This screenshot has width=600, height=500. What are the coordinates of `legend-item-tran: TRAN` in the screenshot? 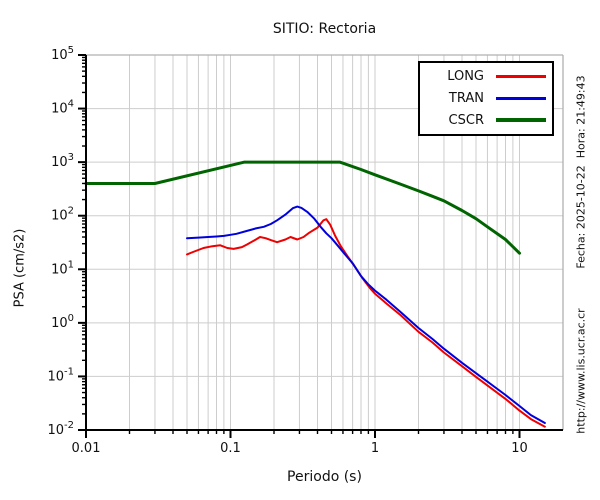 It's located at (483, 98).